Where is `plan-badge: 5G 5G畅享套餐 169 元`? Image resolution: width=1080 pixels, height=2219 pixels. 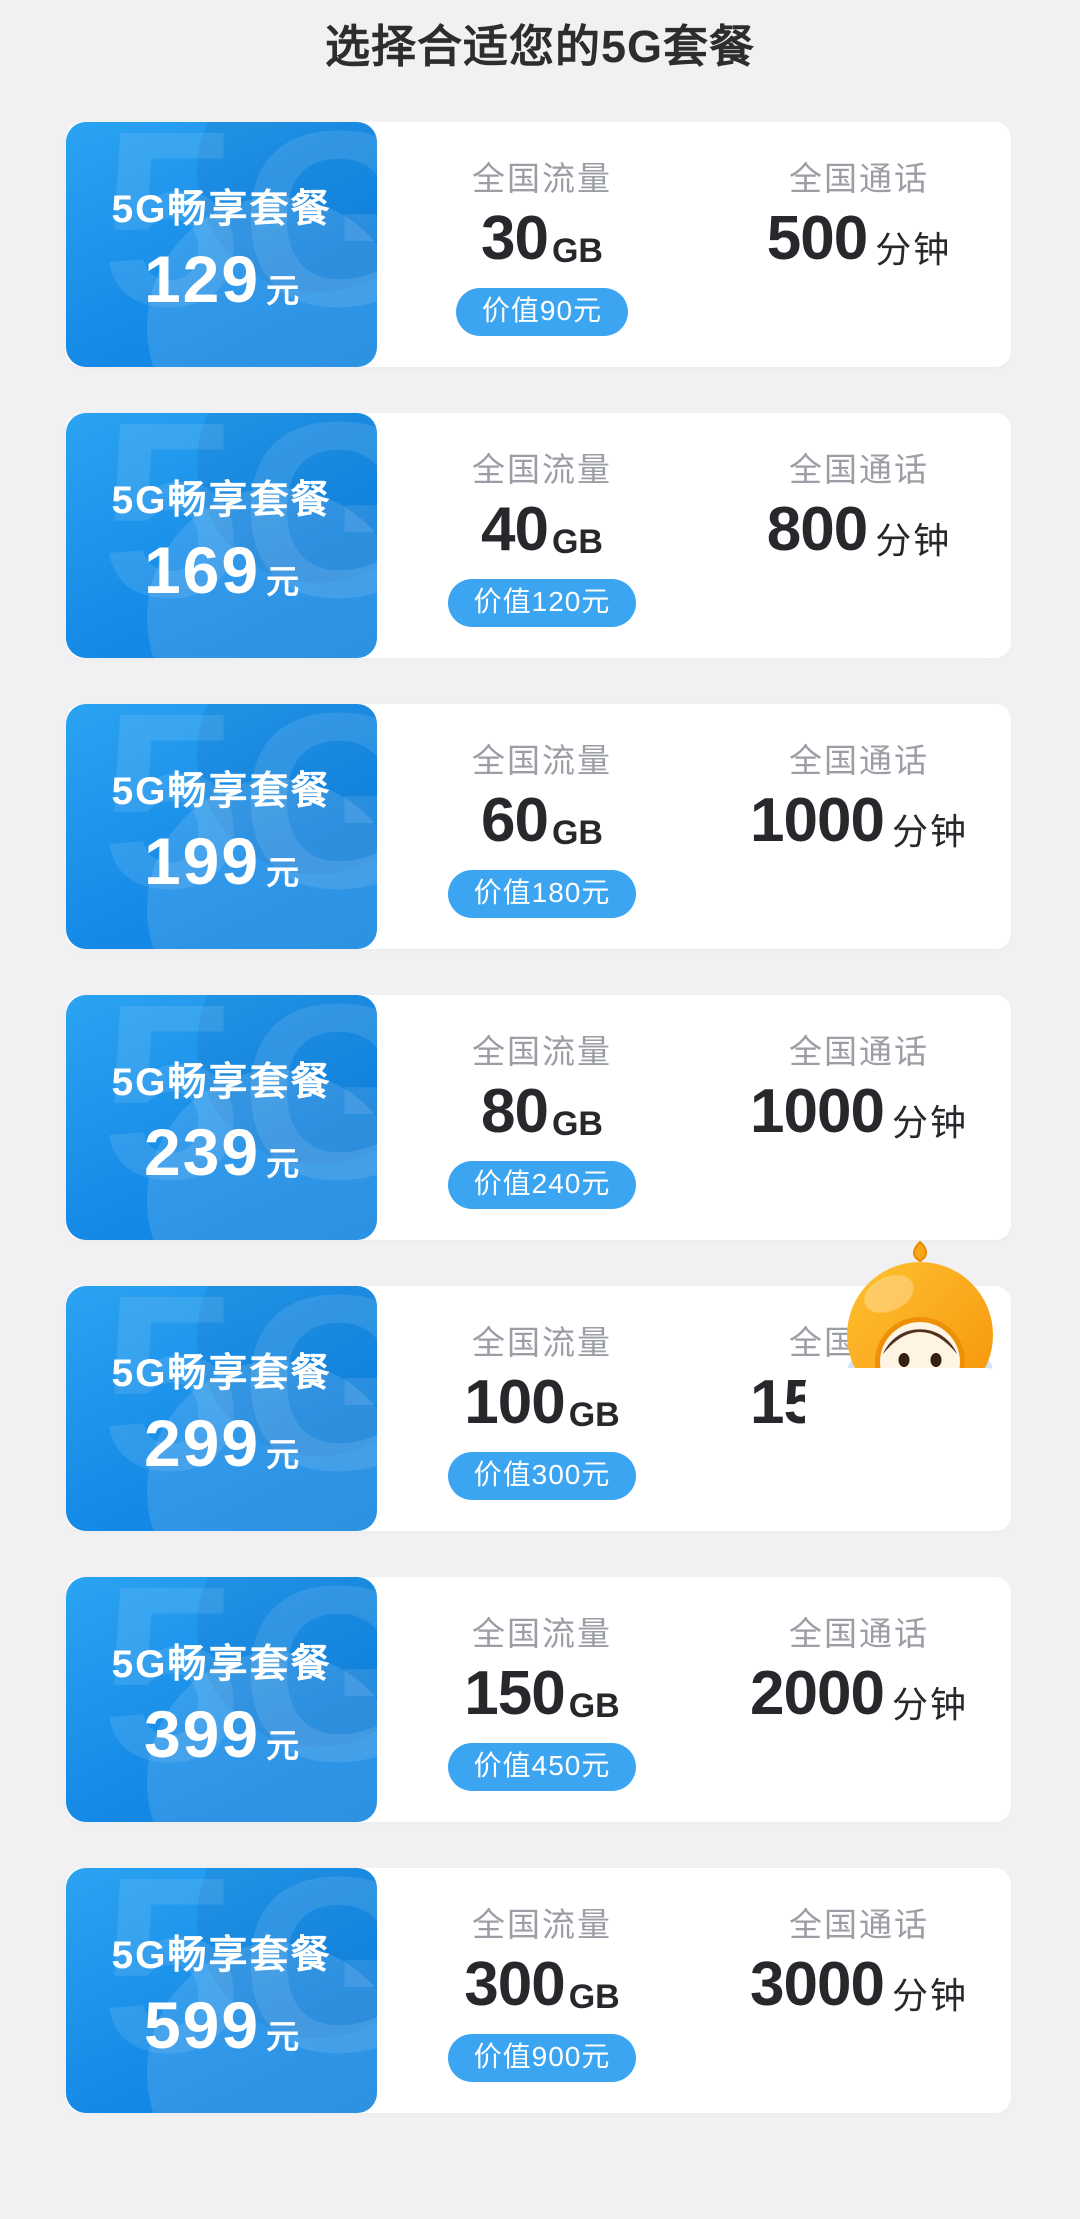
plan-badge: 5G 5G畅享套餐 169 元 is located at coordinates (221, 535).